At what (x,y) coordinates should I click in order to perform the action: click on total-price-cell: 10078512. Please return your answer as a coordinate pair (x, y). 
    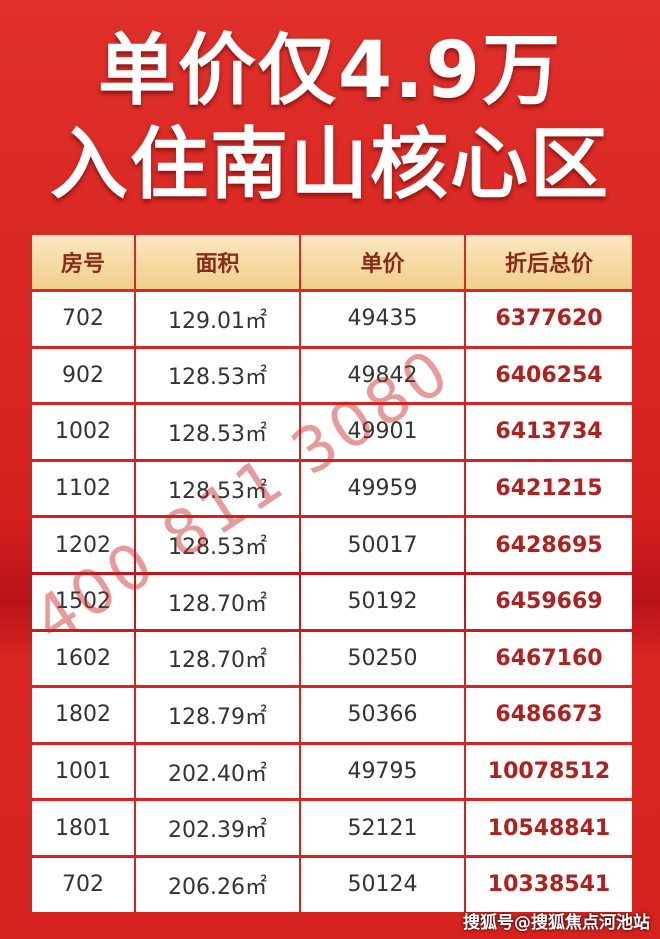
    Looking at the image, I should click on (549, 771).